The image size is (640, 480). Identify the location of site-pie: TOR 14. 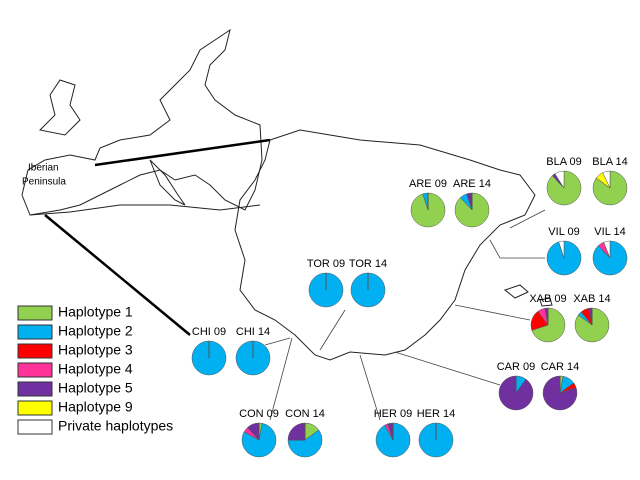
(368, 283).